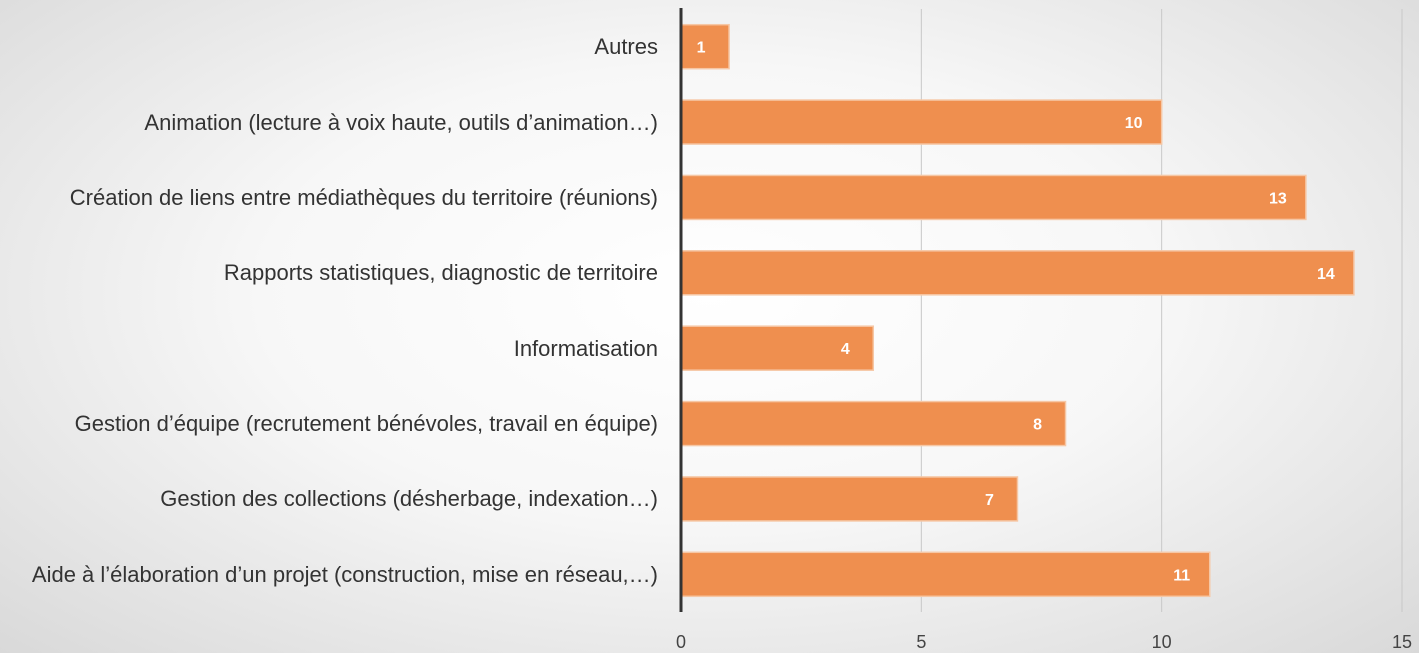 The height and width of the screenshot is (653, 1419). Describe the element at coordinates (1037, 425) in the screenshot. I see `data-label: 8` at that location.